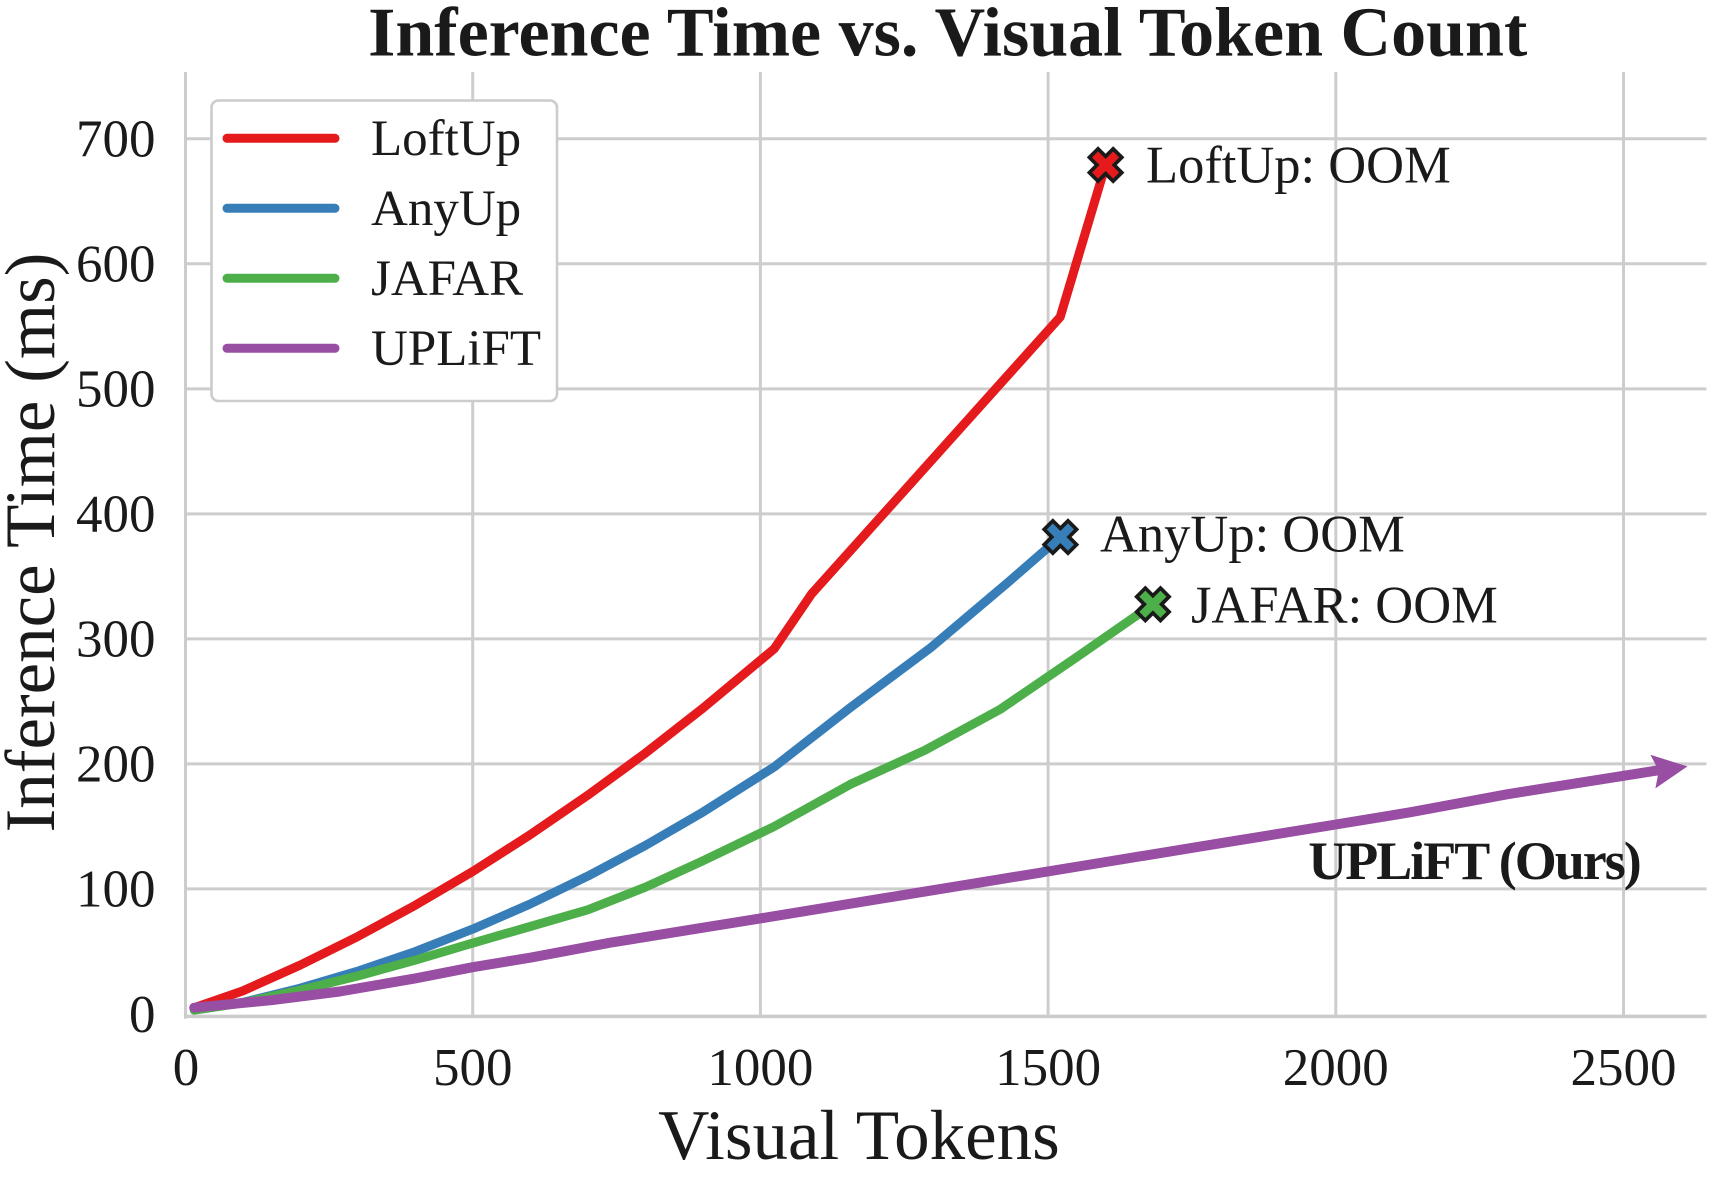 Image resolution: width=1712 pixels, height=1180 pixels. What do you see at coordinates (1048, 1068) in the screenshot?
I see `svg-text: 1500` at bounding box center [1048, 1068].